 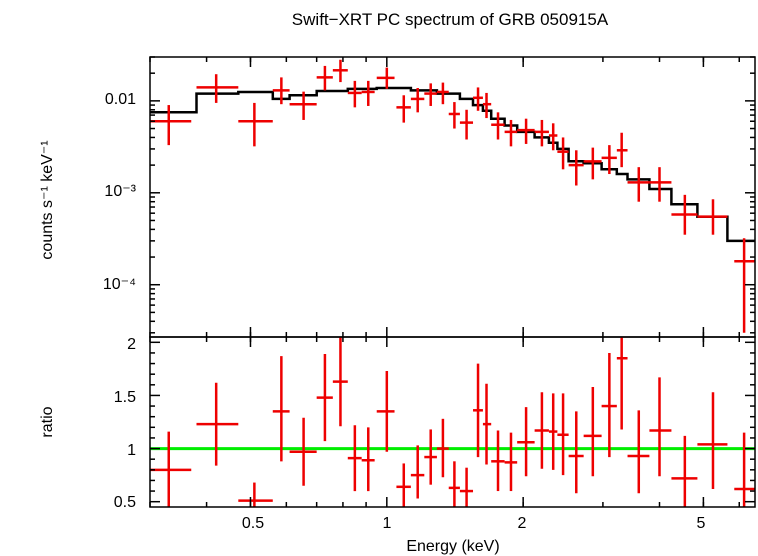 What do you see at coordinates (452, 546) in the screenshot?
I see `x-axis-label: Energy (keV)` at bounding box center [452, 546].